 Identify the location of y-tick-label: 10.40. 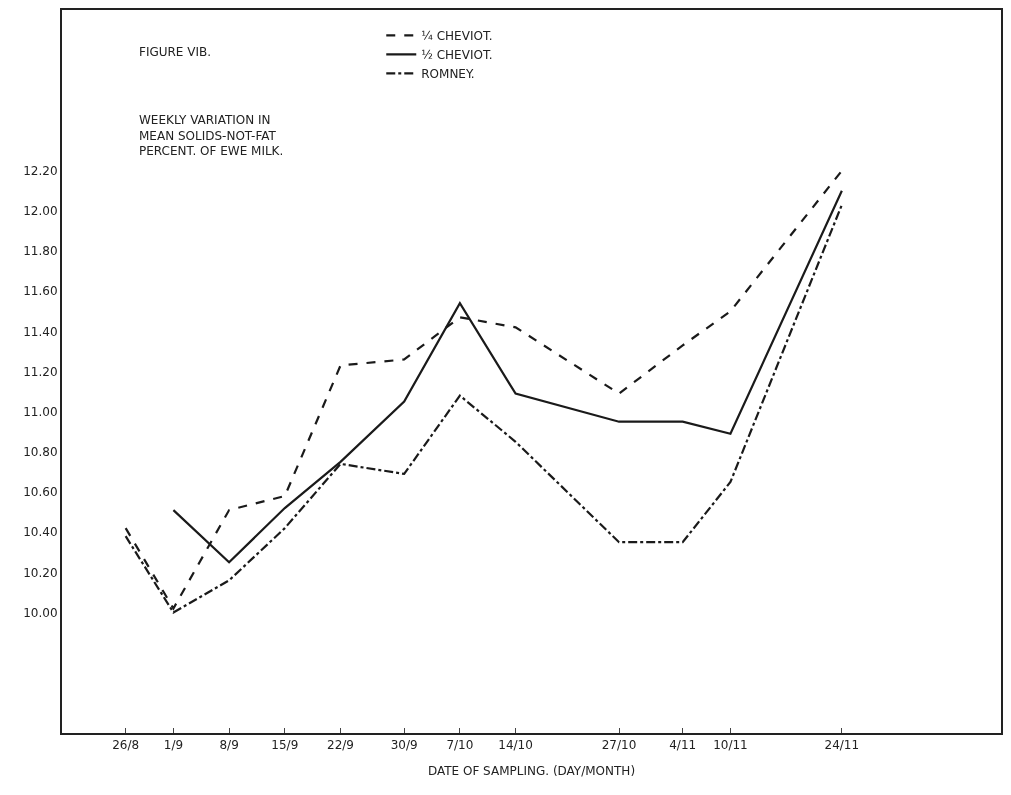
(40, 532).